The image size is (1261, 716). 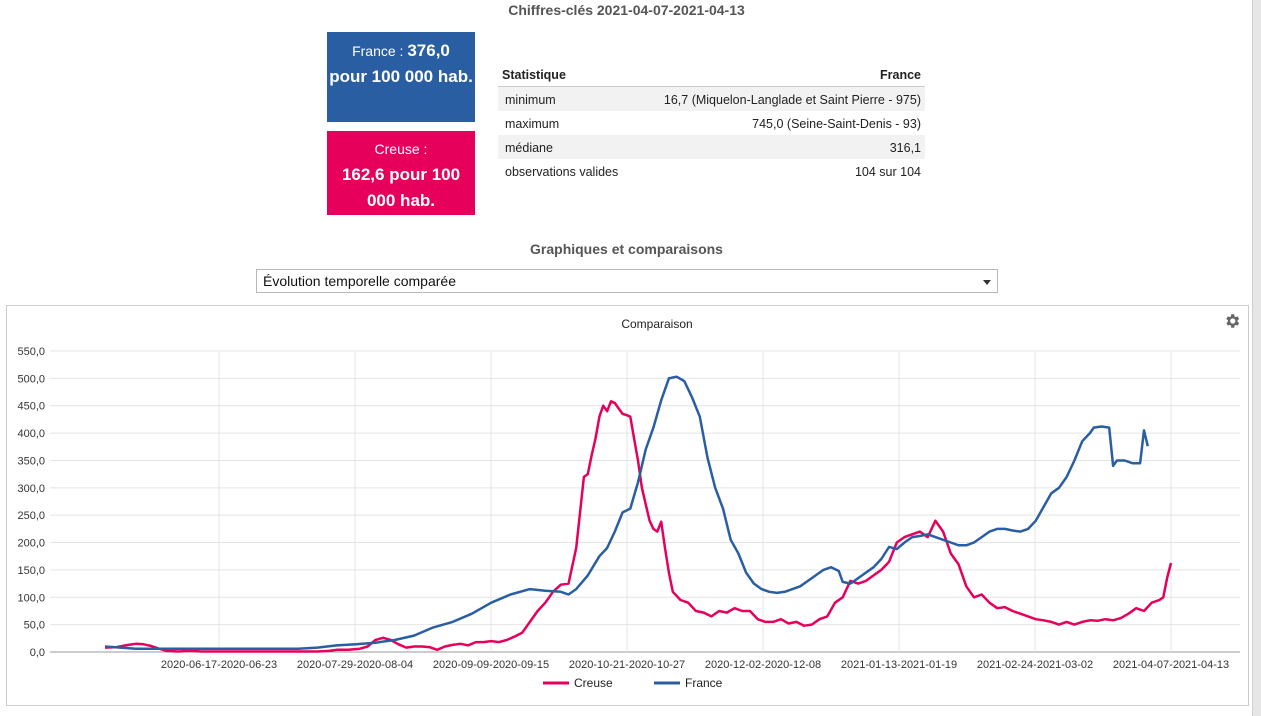 What do you see at coordinates (562, 171) in the screenshot?
I see `row-label: observations valides` at bounding box center [562, 171].